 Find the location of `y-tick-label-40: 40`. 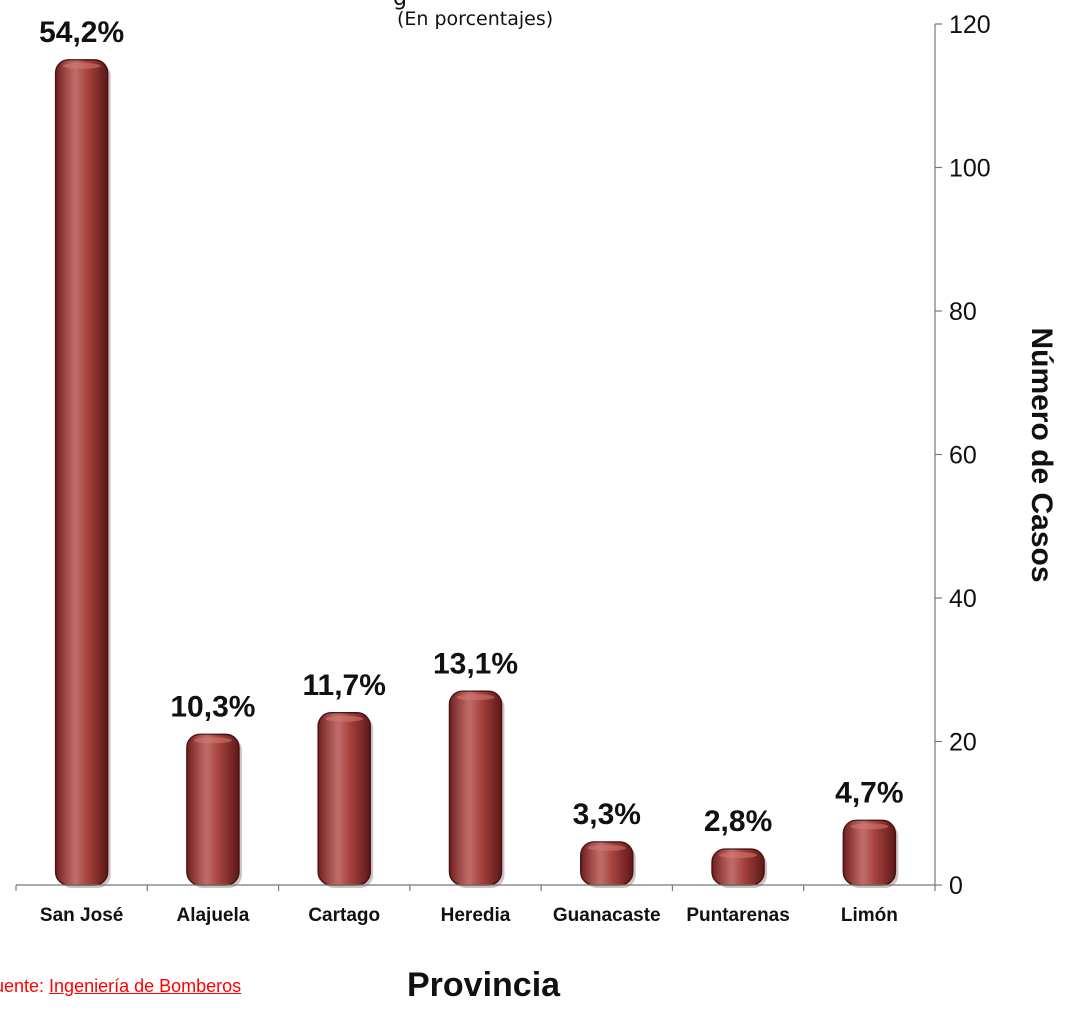

y-tick-label-40: 40 is located at coordinates (963, 599).